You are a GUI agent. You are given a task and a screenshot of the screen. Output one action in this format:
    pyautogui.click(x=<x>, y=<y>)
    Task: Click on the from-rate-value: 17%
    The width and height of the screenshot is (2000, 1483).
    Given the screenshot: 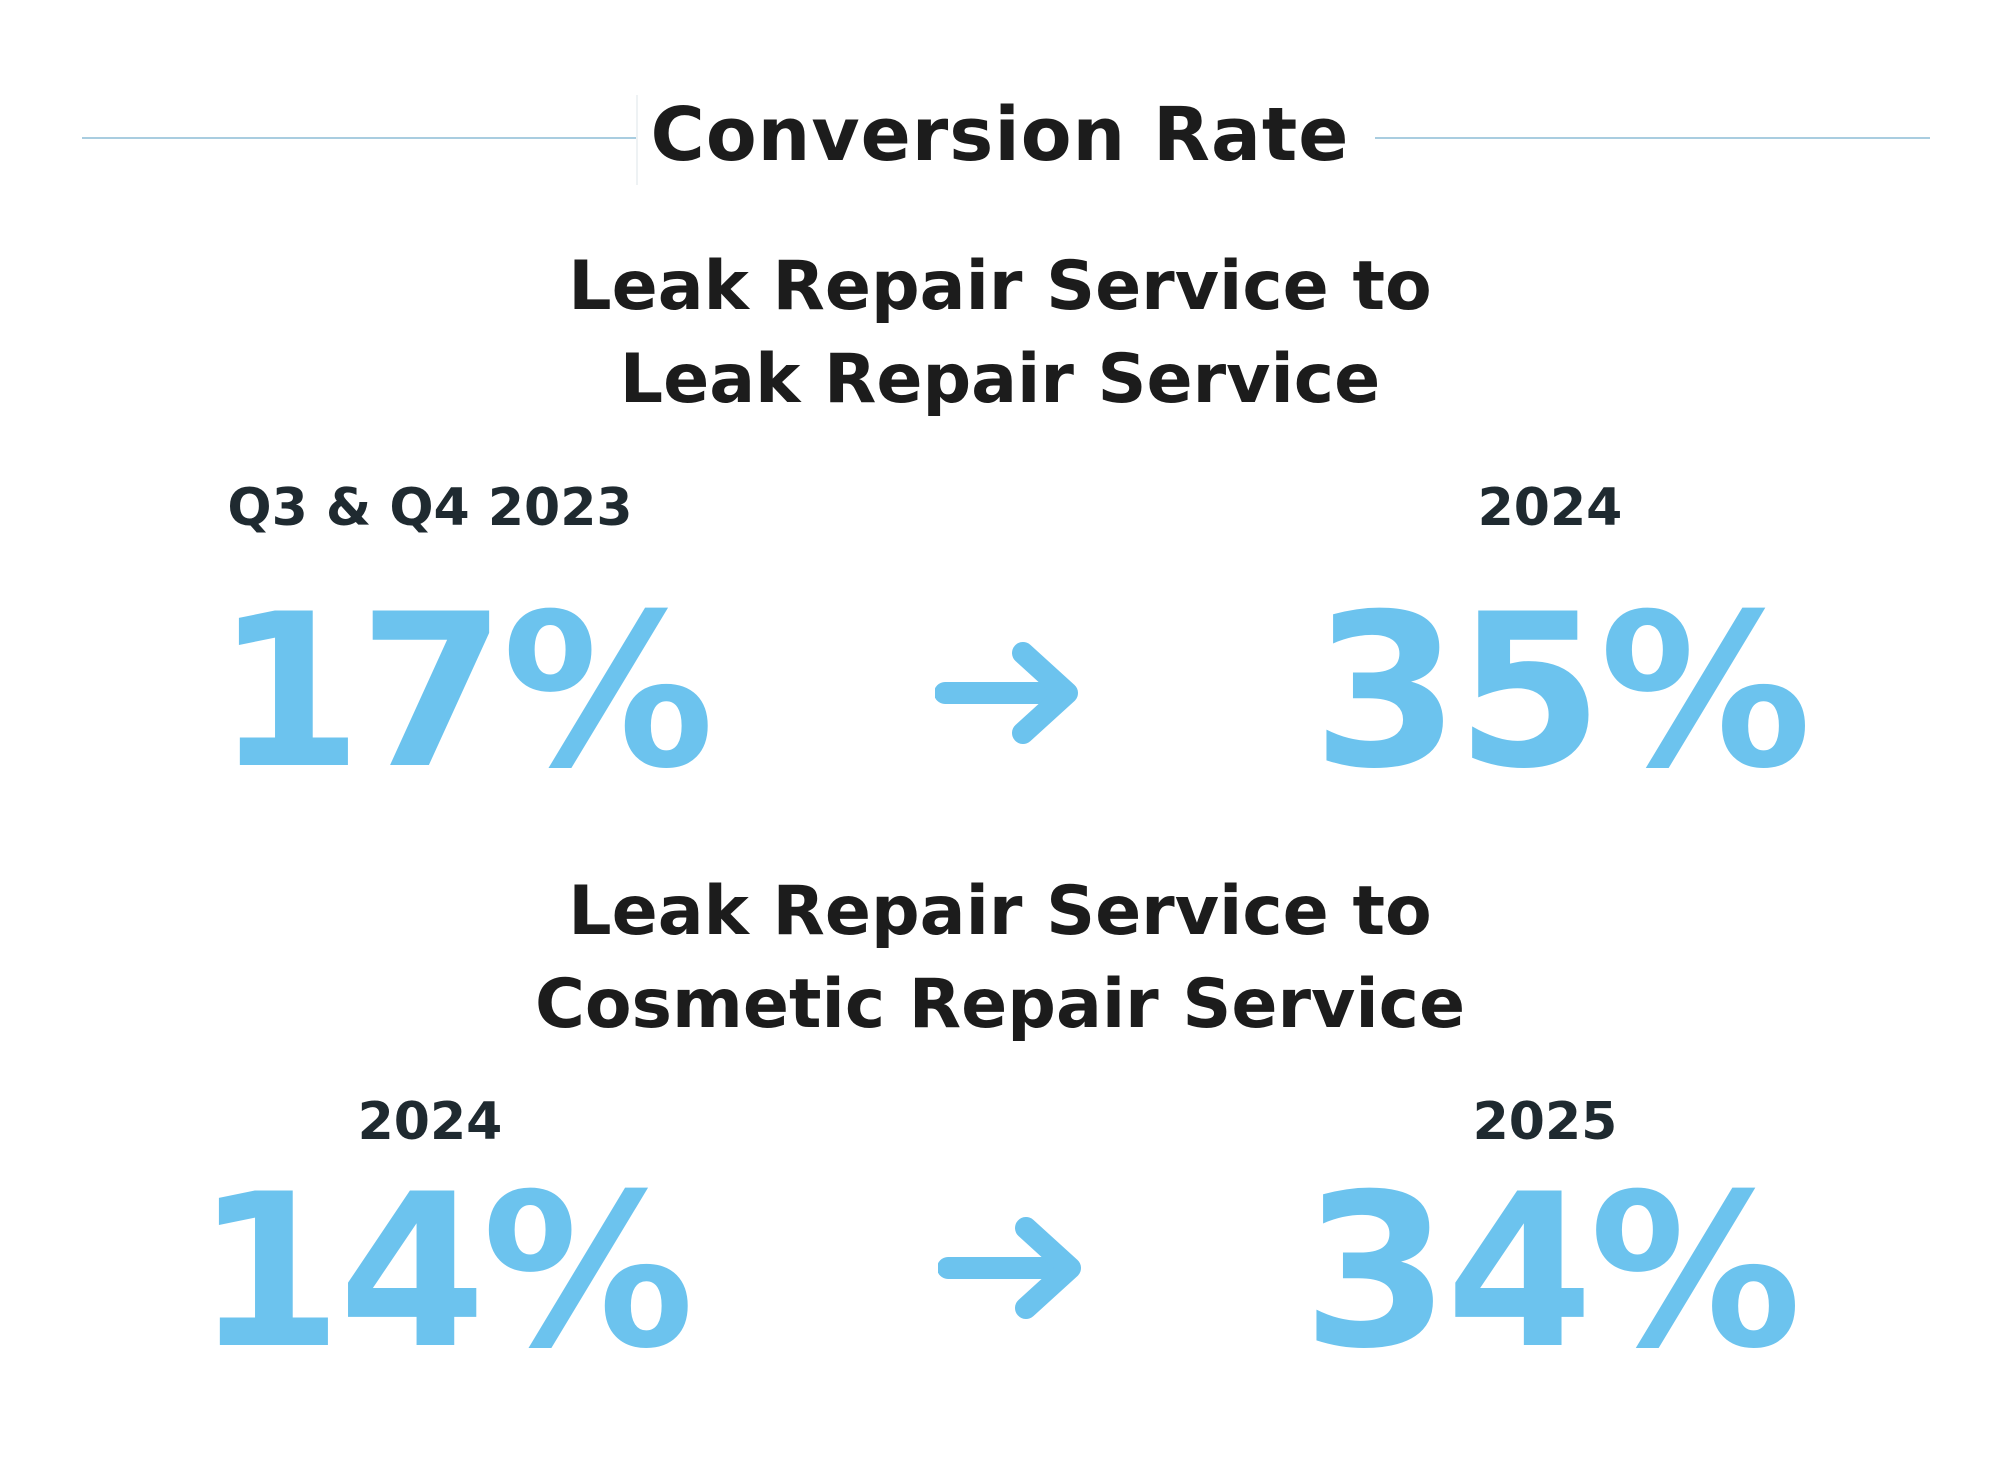 What is the action you would take?
    pyautogui.click(x=464, y=691)
    